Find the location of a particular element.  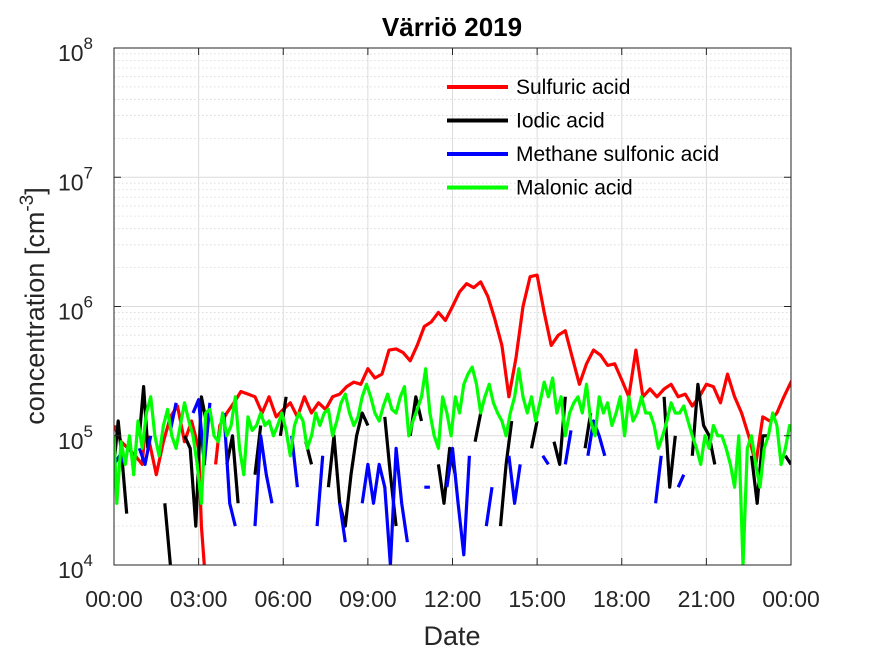

x-tick-label: 09:00 is located at coordinates (368, 599).